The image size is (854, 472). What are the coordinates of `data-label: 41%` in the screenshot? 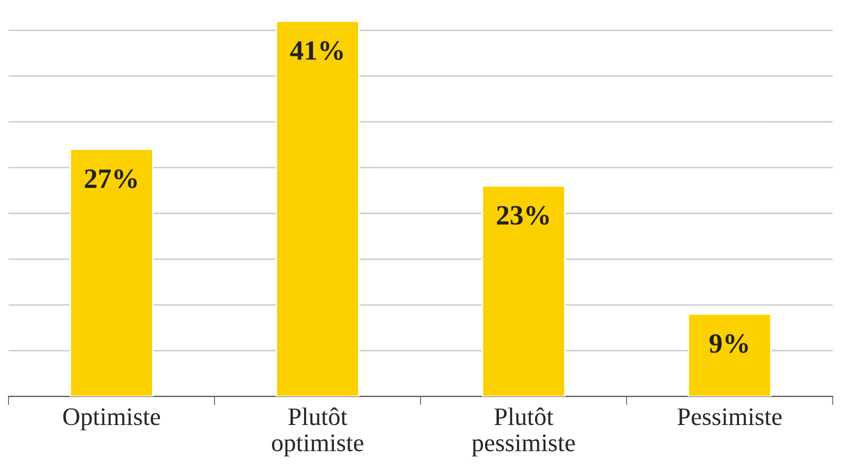 It's located at (316, 50).